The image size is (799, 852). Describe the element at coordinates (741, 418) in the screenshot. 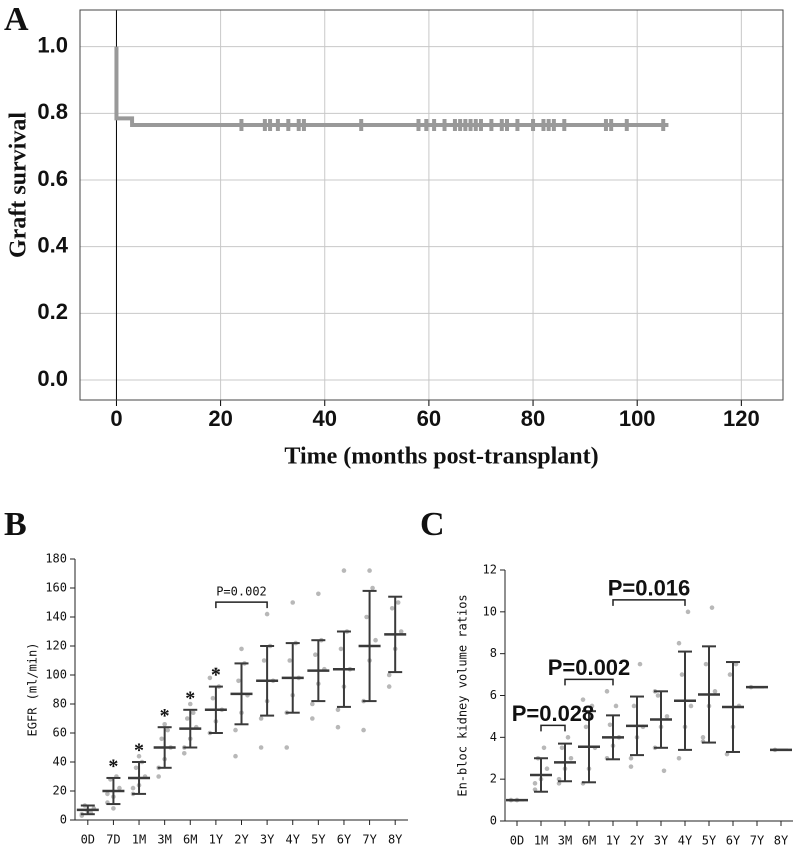

I see `x-tick-label: 120` at that location.